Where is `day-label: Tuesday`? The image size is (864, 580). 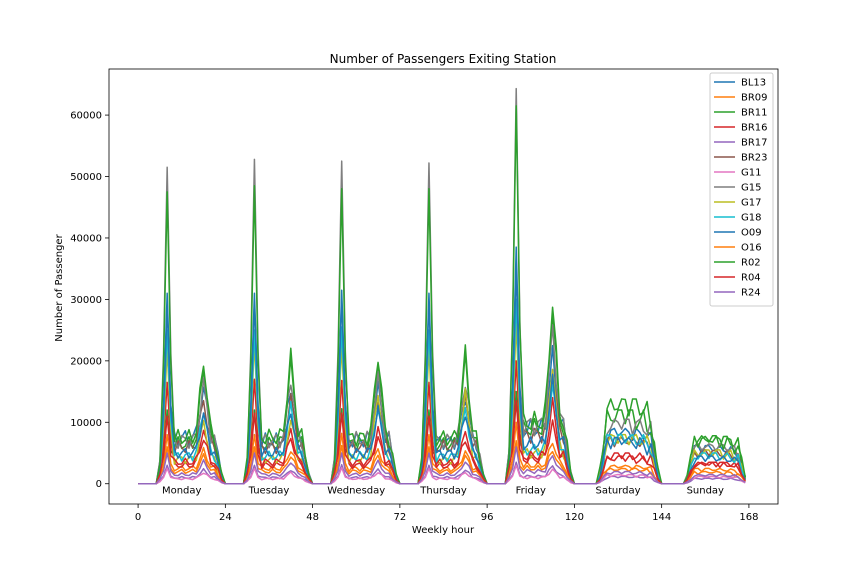 day-label: Tuesday is located at coordinates (269, 490).